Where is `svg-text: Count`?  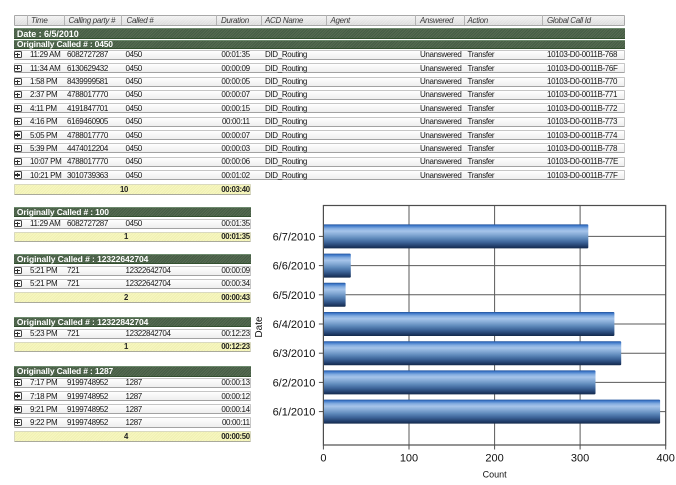
svg-text: Count is located at coordinates (495, 475).